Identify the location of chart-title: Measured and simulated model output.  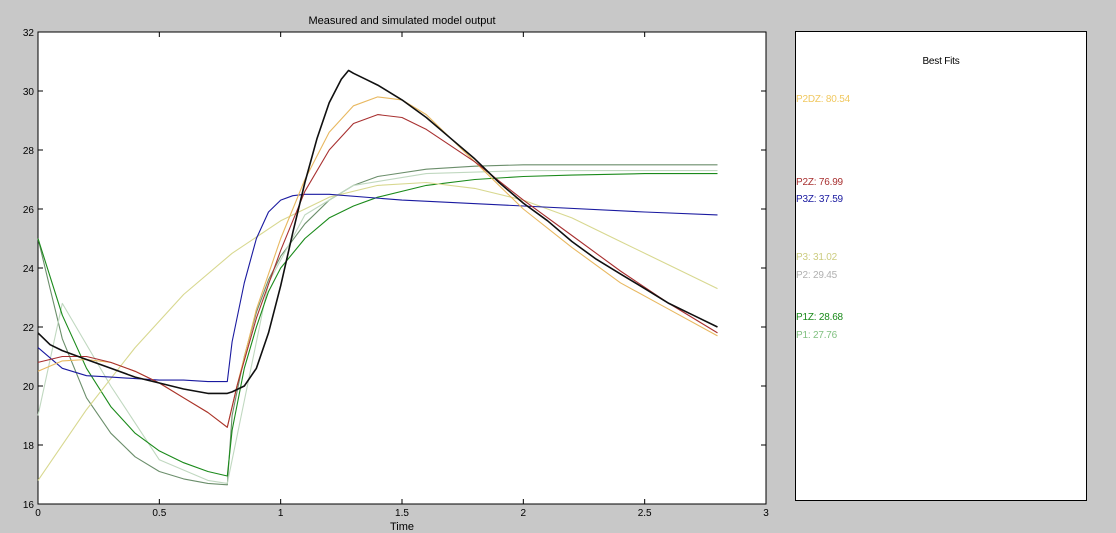
(401, 21).